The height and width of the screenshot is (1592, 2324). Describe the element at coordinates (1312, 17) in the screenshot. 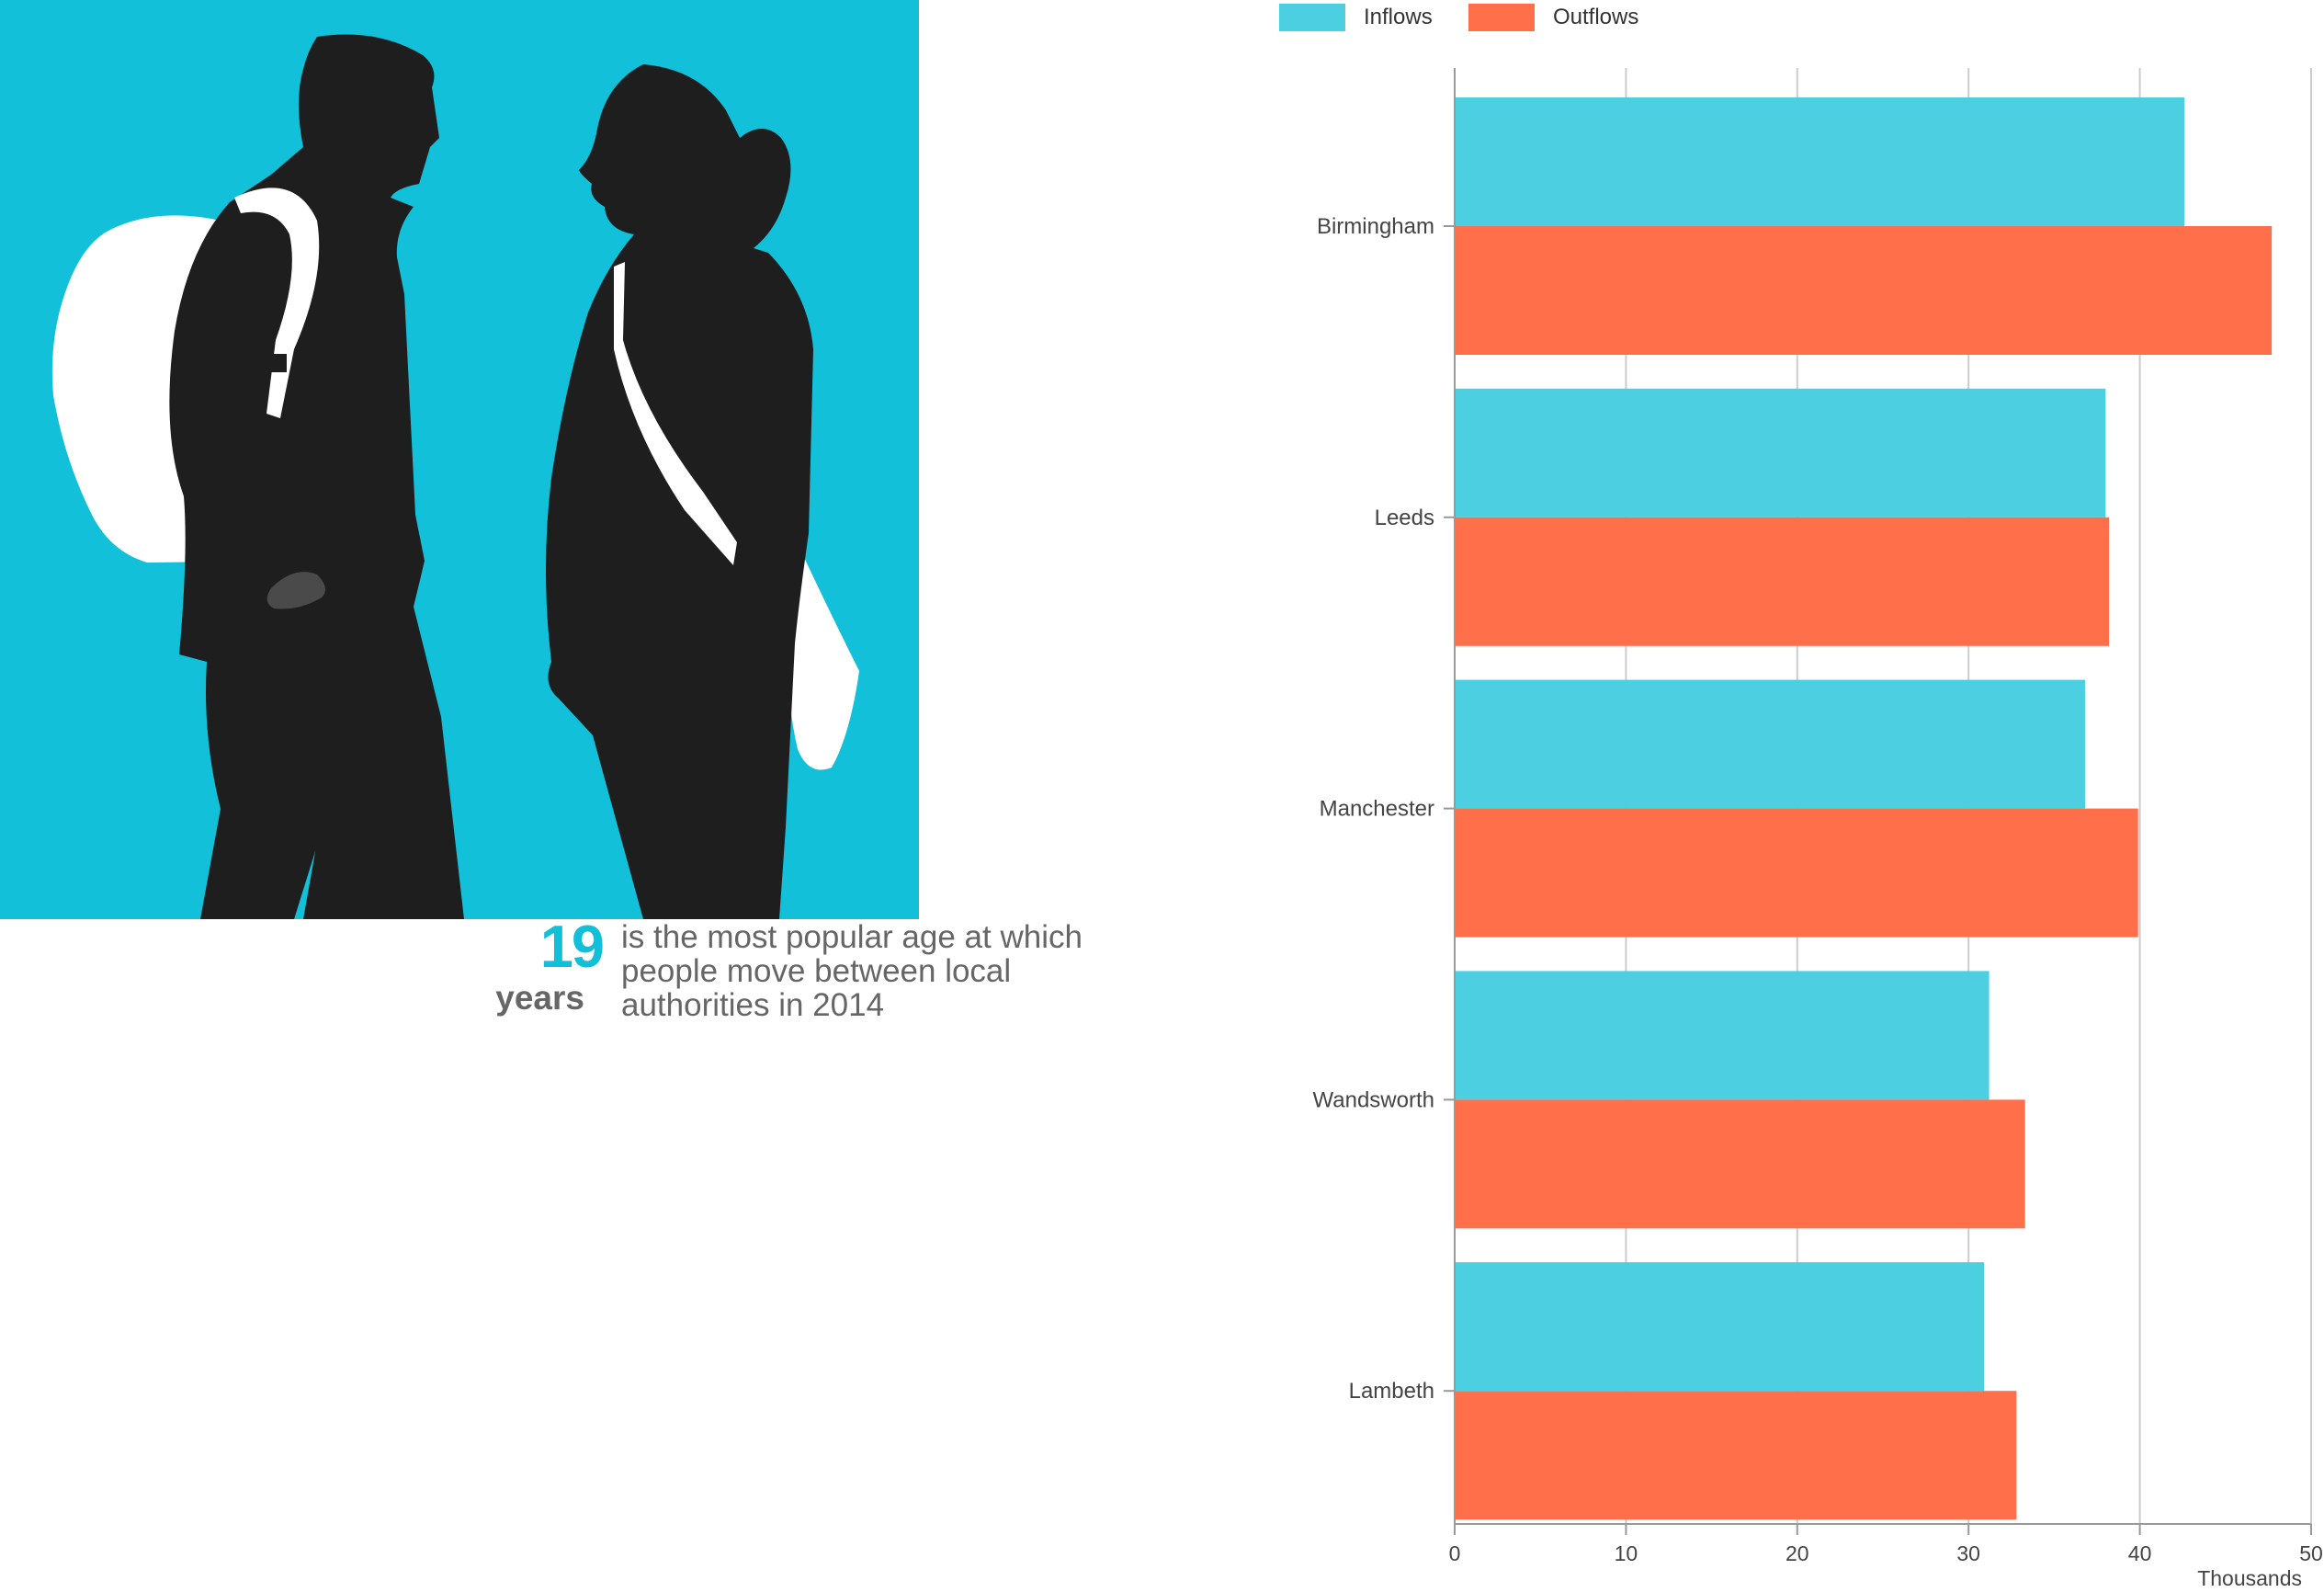

I see `legend-swatch-inflows` at that location.